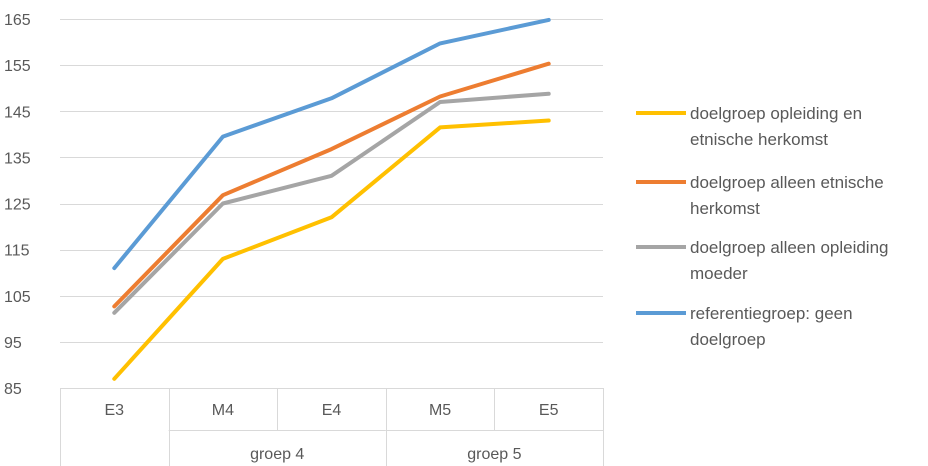  Describe the element at coordinates (332, 432) in the screenshot. I see `x-axis-ticks: E3 M4 E4 M5 E5 groep 4 groep 5` at that location.